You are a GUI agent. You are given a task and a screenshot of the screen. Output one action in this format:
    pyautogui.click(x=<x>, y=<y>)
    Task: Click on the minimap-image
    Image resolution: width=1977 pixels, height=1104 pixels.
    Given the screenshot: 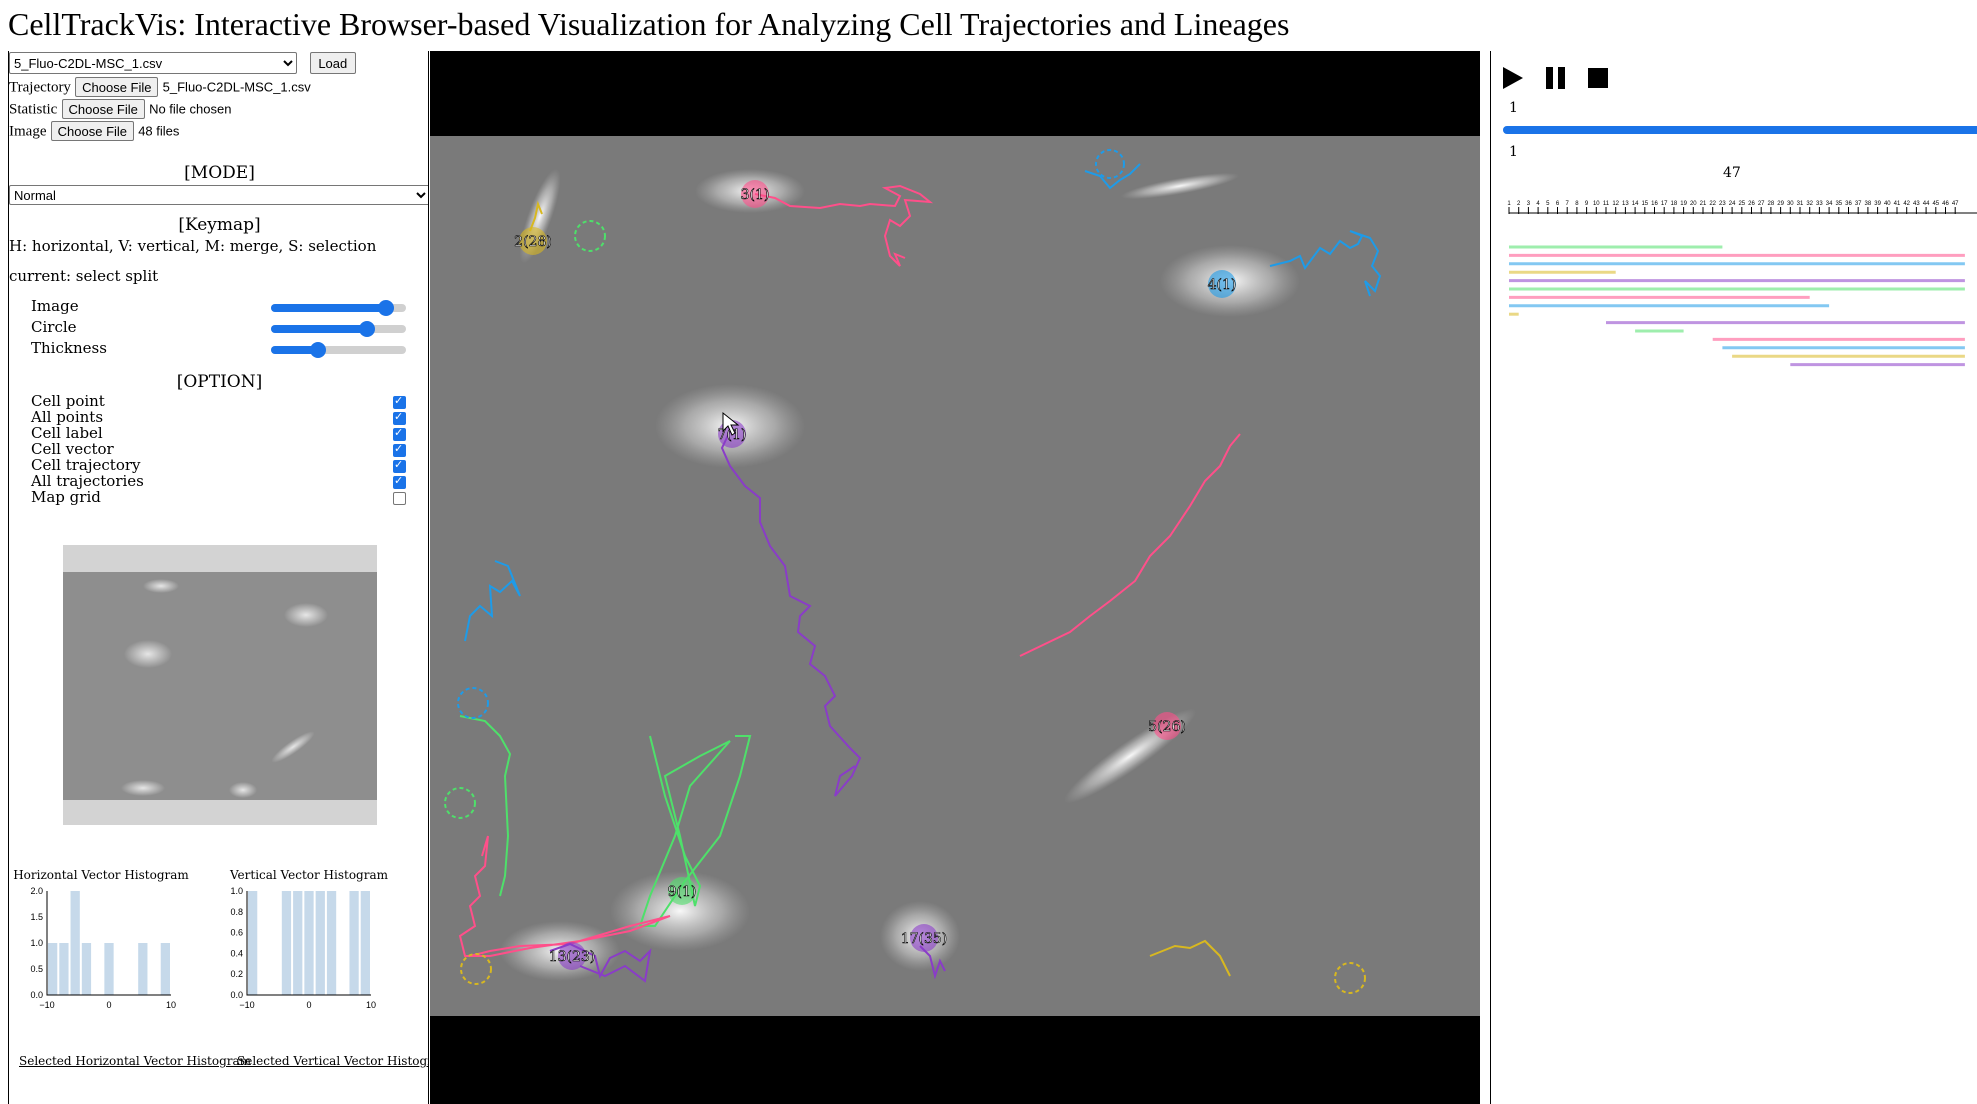 What is the action you would take?
    pyautogui.click(x=220, y=686)
    